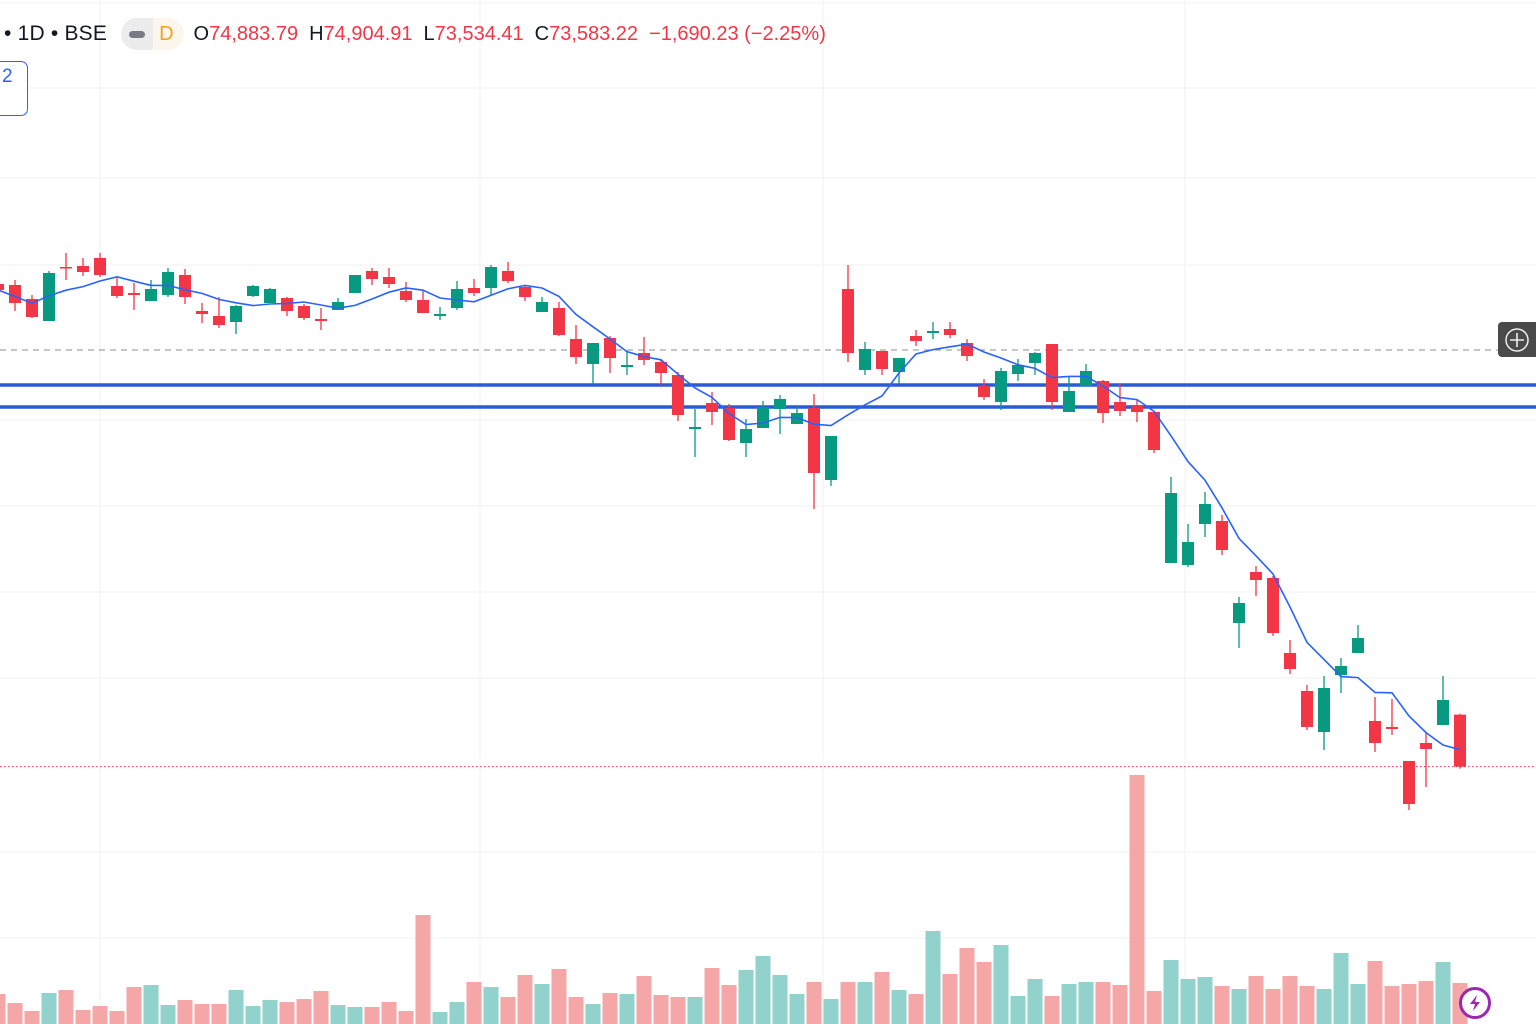 The image size is (1536, 1024). I want to click on session-pill: D, so click(152, 34).